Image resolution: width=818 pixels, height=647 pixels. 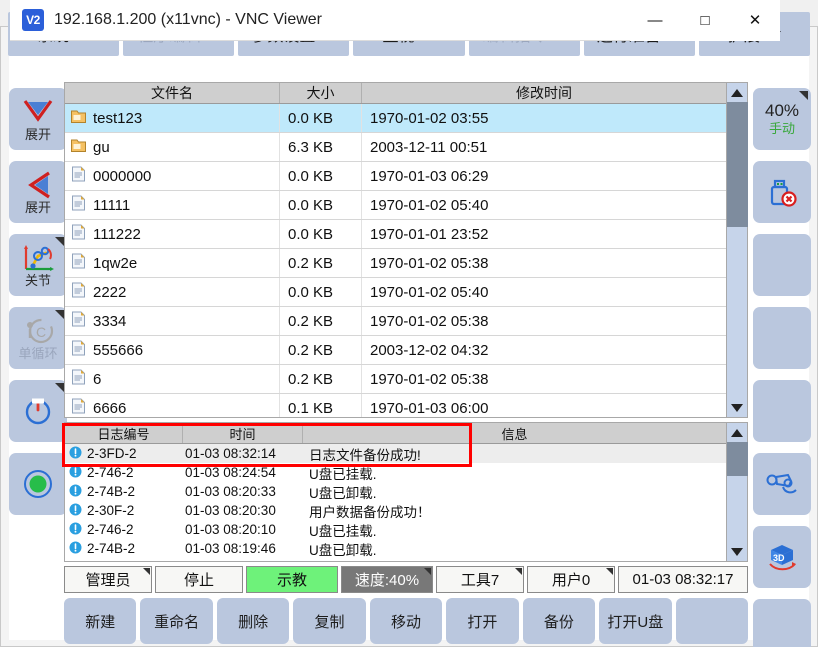 What do you see at coordinates (480, 579) in the screenshot?
I see `status-cell-4: 工具7` at bounding box center [480, 579].